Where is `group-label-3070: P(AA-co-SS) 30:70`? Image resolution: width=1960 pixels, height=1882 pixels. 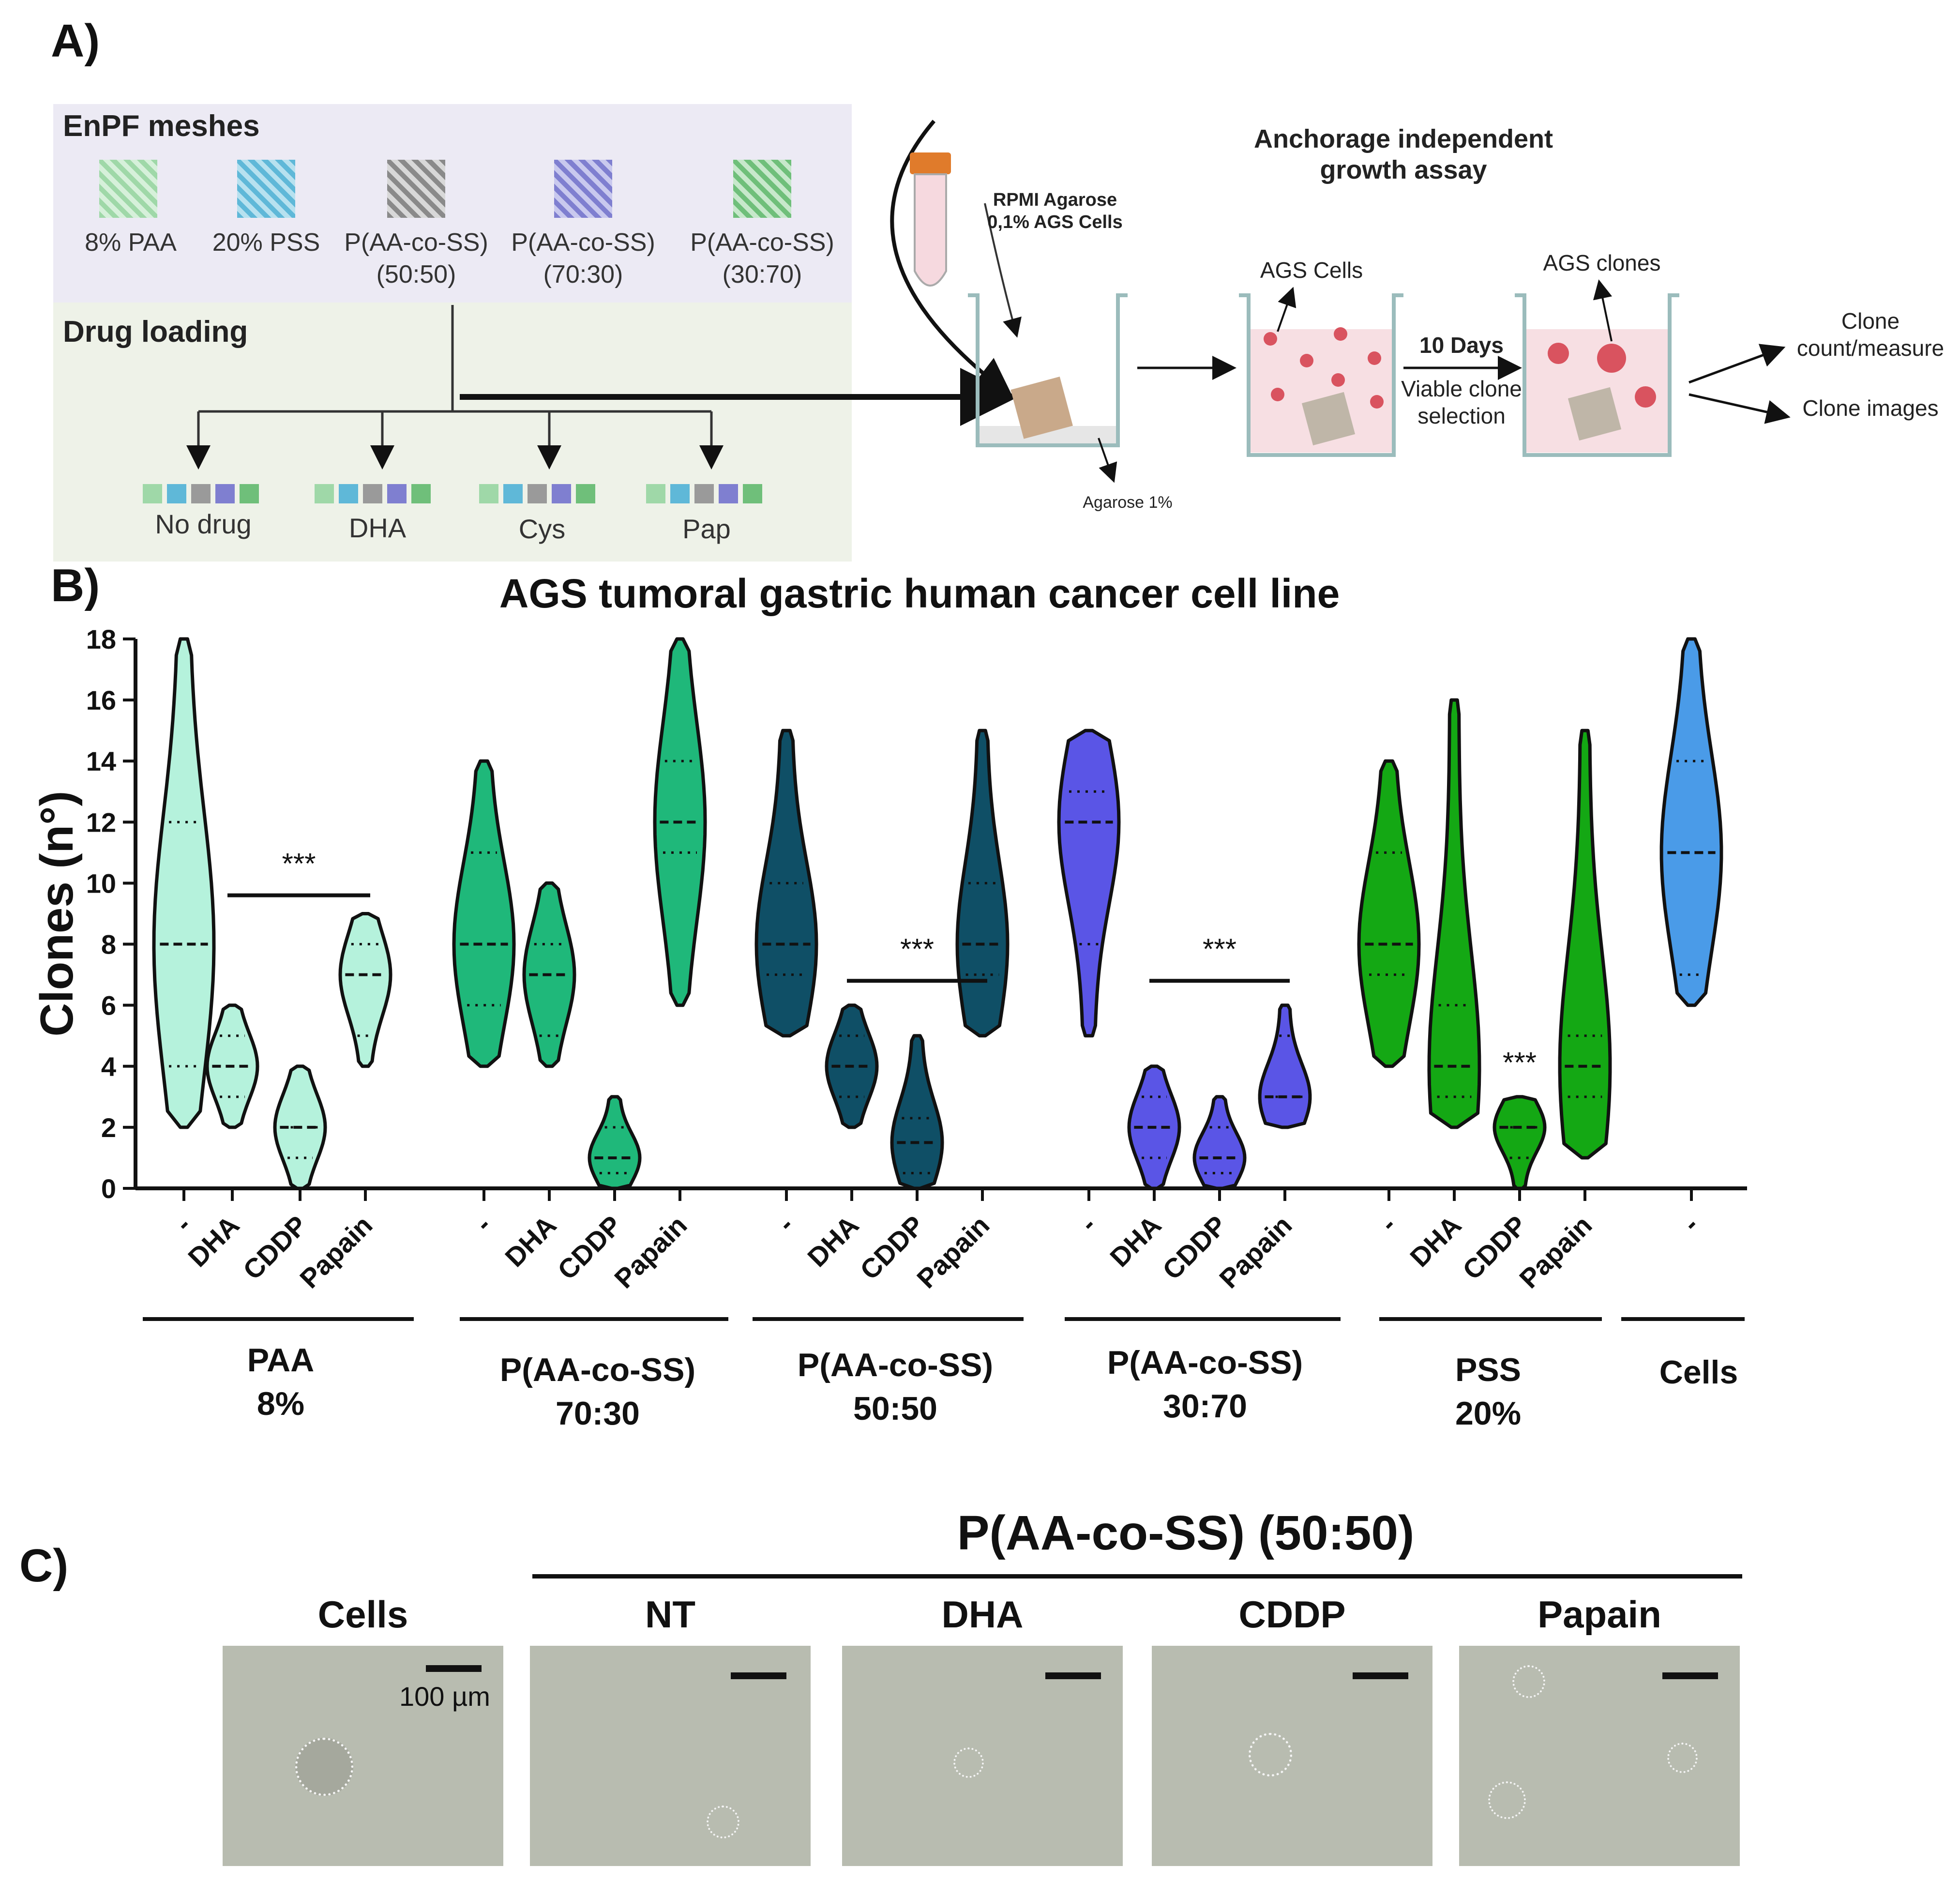
group-label-3070: P(AA-co-SS) 30:70 is located at coordinates (1205, 1384).